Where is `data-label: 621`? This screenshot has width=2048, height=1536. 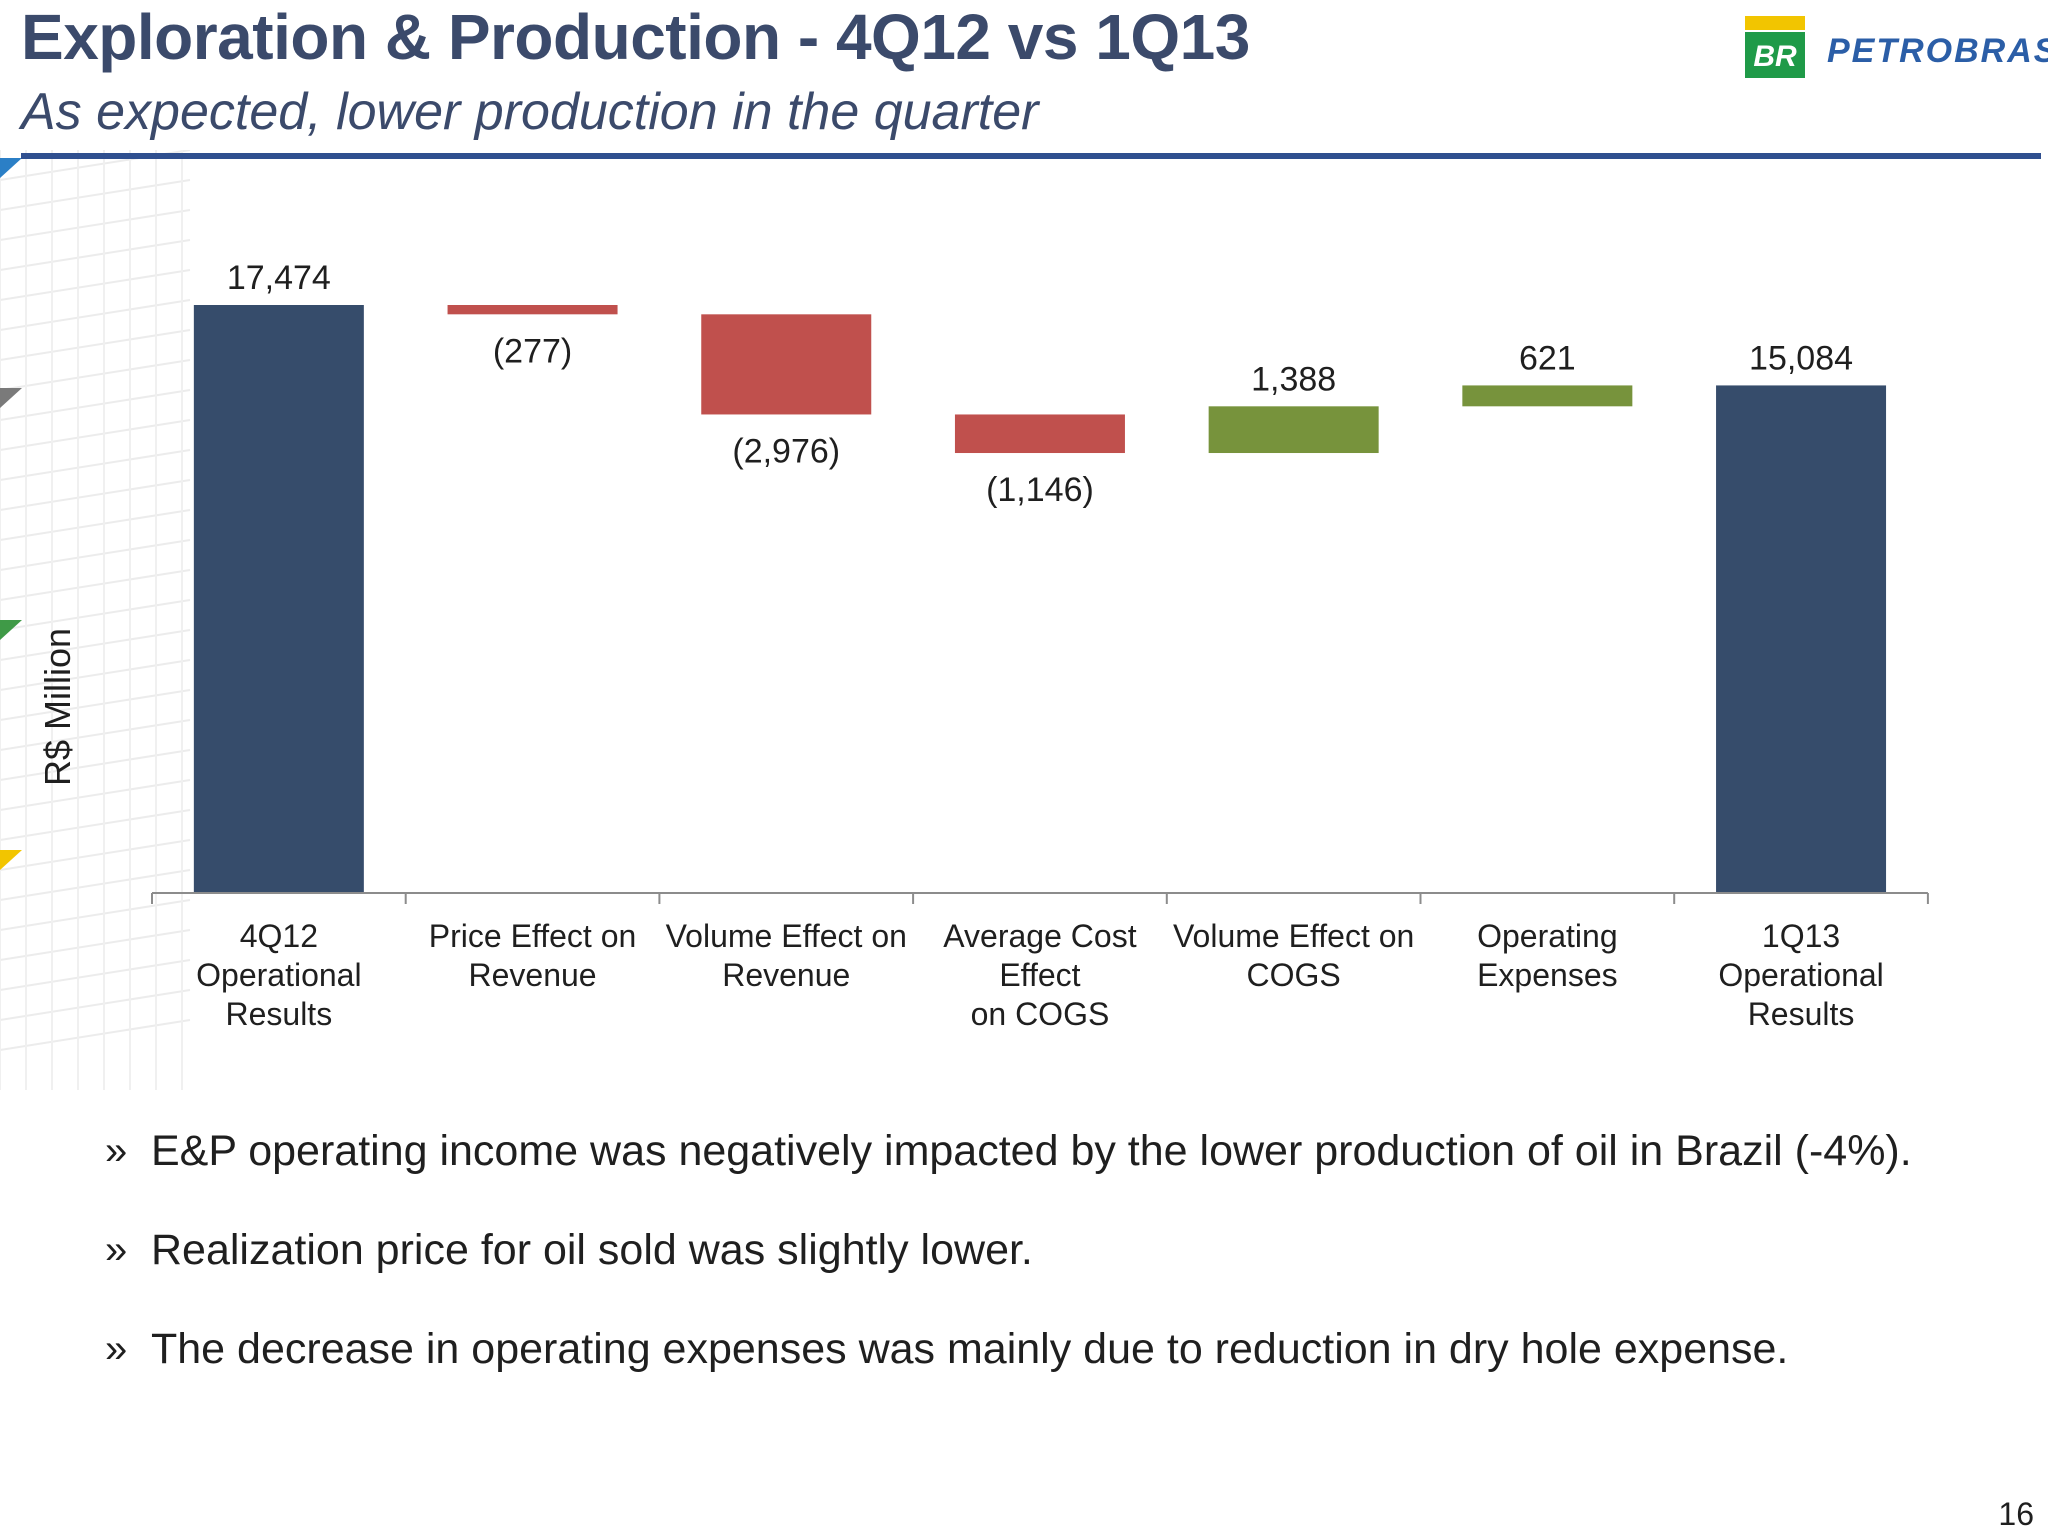 data-label: 621 is located at coordinates (1547, 358).